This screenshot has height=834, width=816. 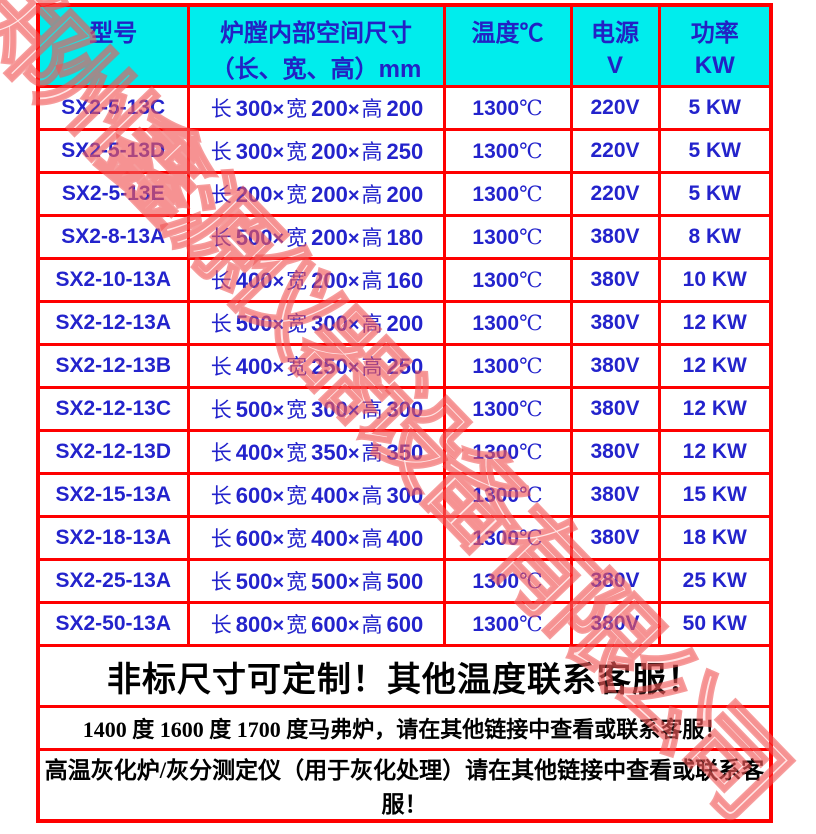 I want to click on power-cell: 15 KW, so click(x=715, y=495).